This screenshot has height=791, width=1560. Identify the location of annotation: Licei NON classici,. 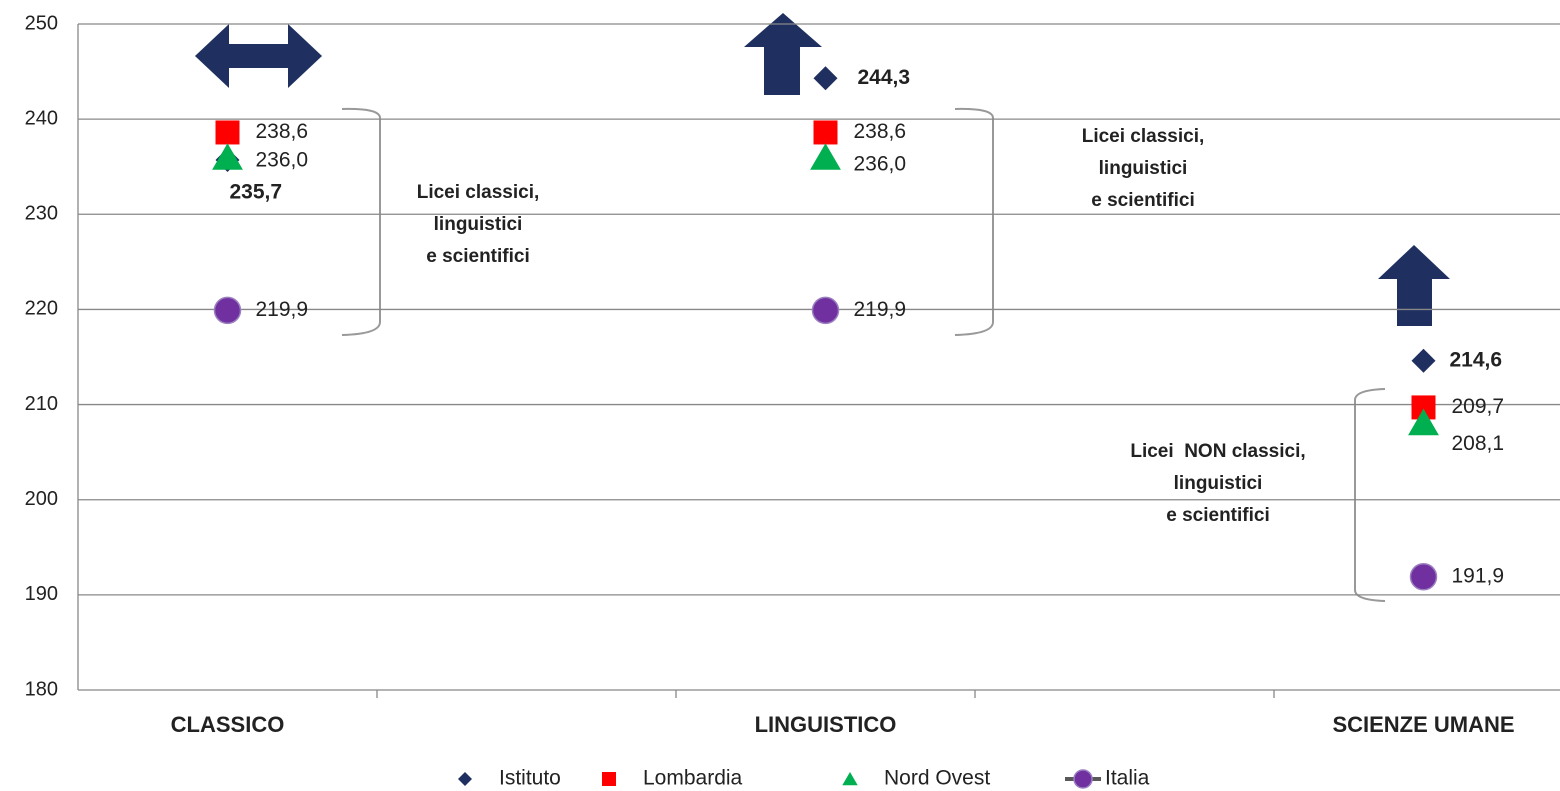
(1217, 451).